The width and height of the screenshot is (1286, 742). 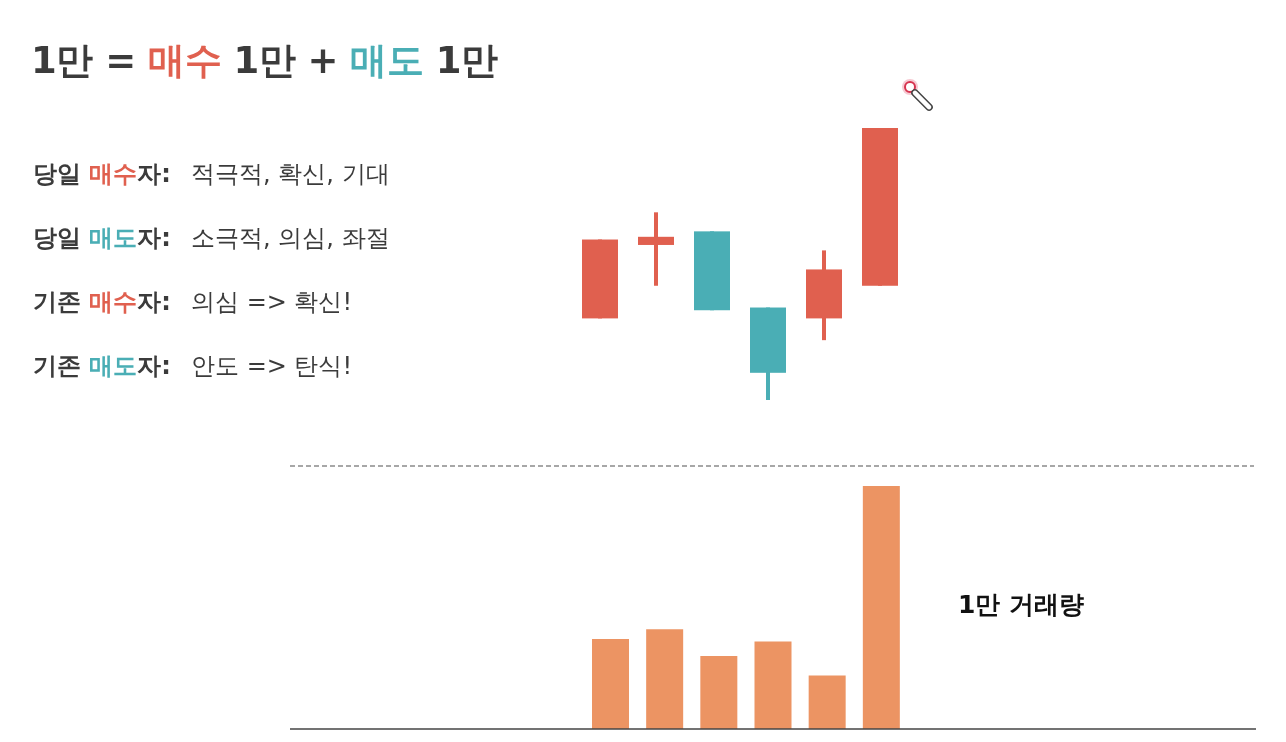 What do you see at coordinates (193, 302) in the screenshot?
I see `text: 기존 매수자: 의심 => 확신!` at bounding box center [193, 302].